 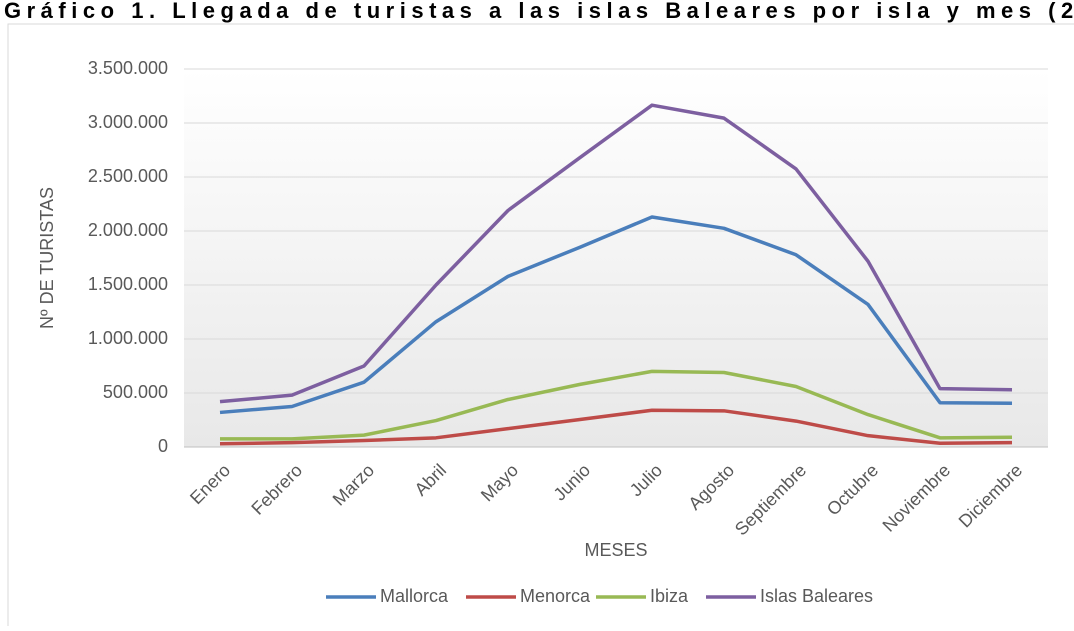 I want to click on legend-label: Menorca, so click(x=555, y=596).